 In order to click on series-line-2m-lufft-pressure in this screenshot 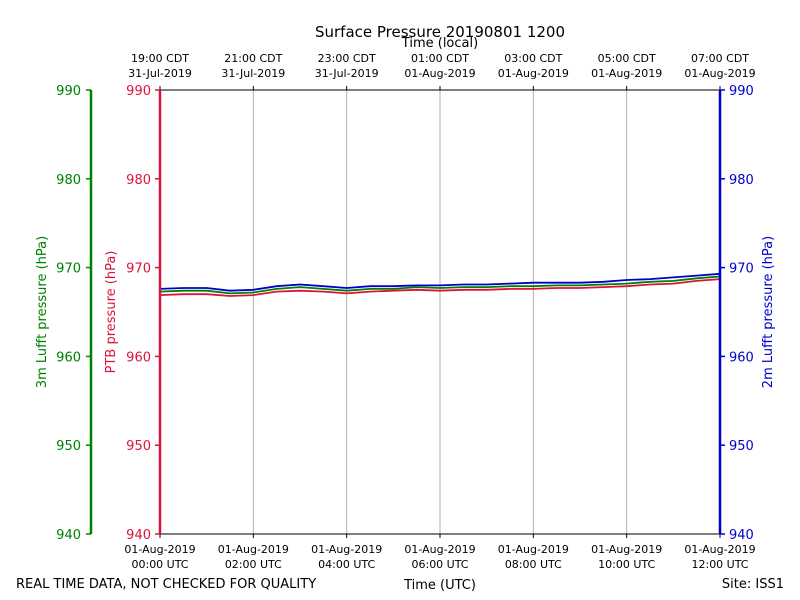, I will do `click(440, 282)`.